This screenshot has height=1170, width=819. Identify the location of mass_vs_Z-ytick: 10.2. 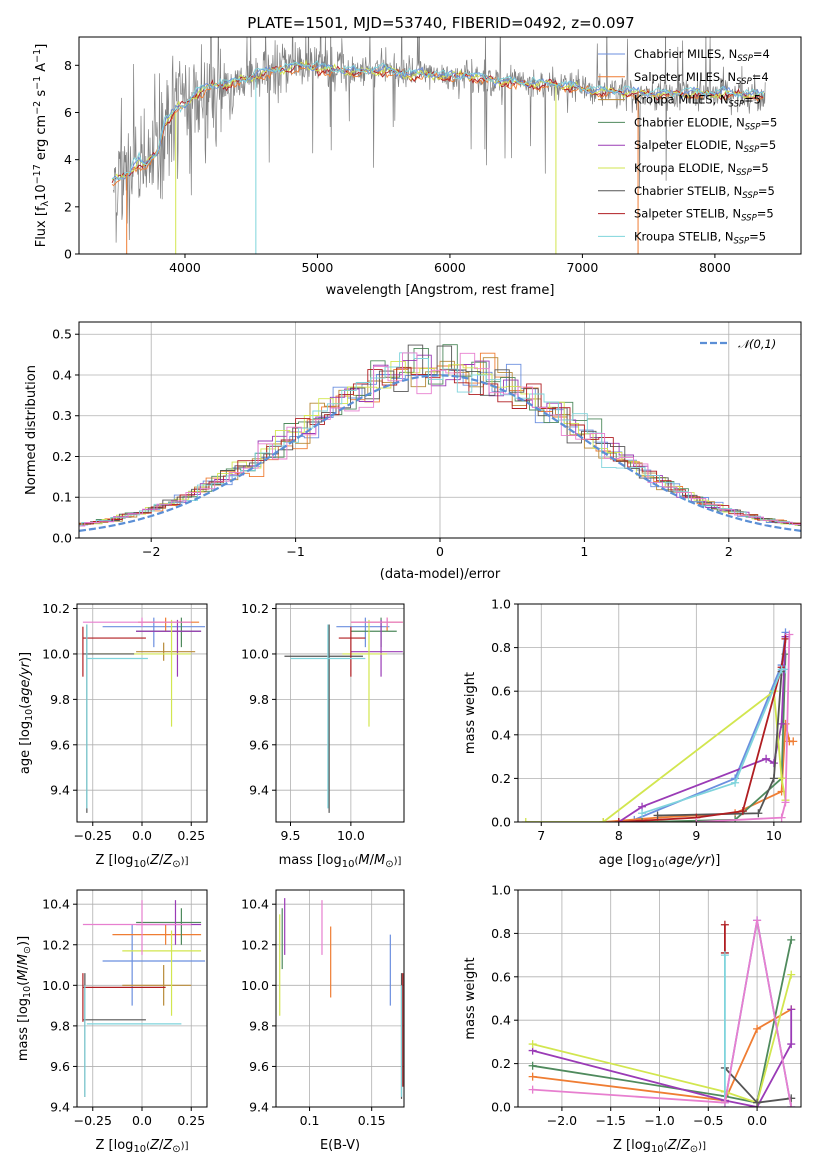
(59, 944).